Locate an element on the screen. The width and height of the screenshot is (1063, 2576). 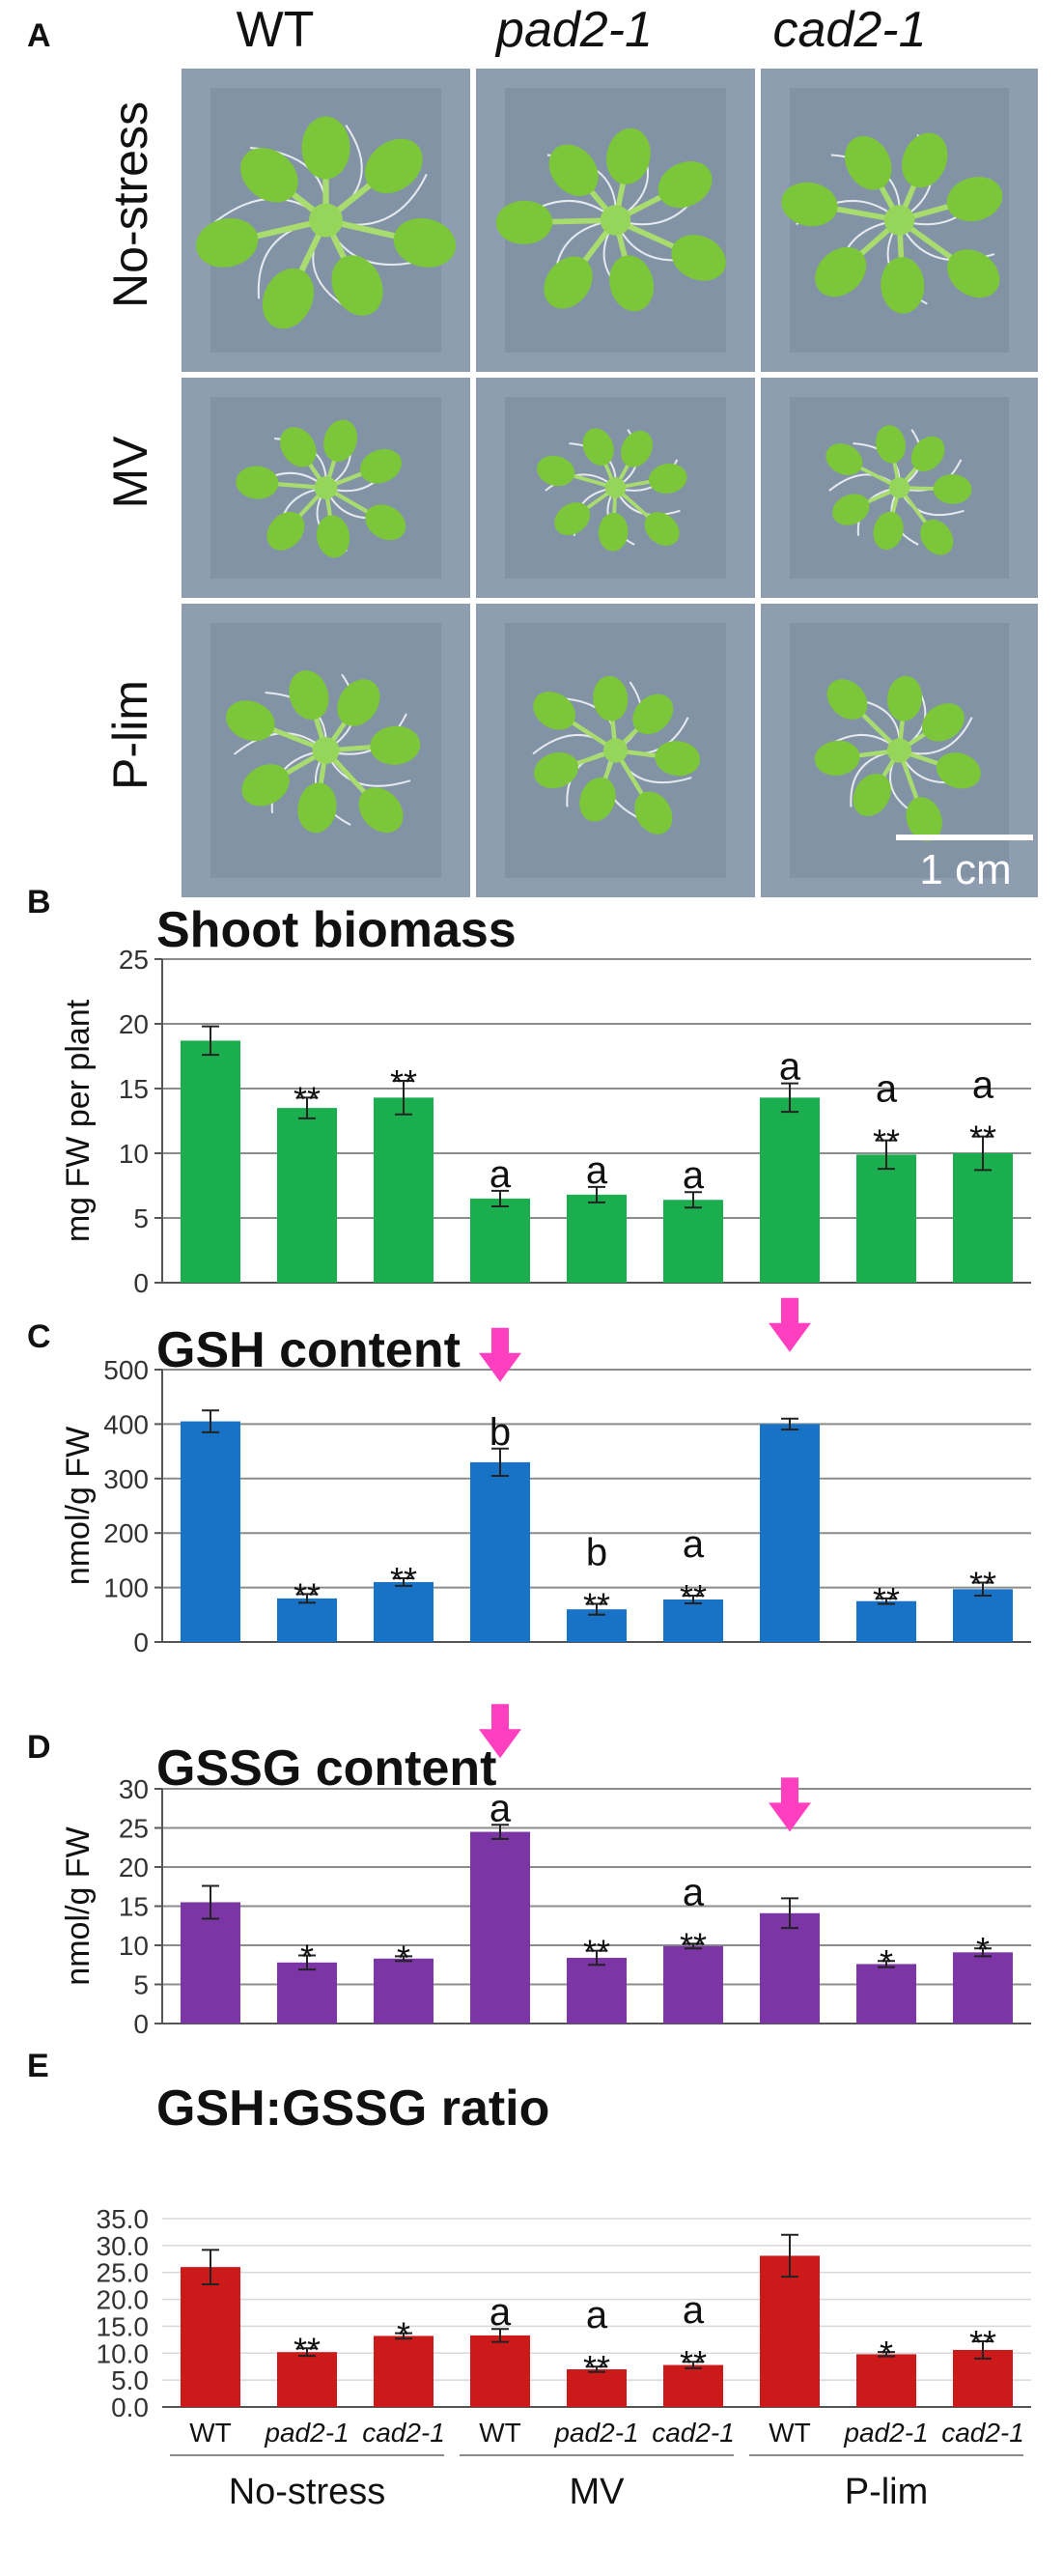
y-tick-label: 500 is located at coordinates (126, 1370).